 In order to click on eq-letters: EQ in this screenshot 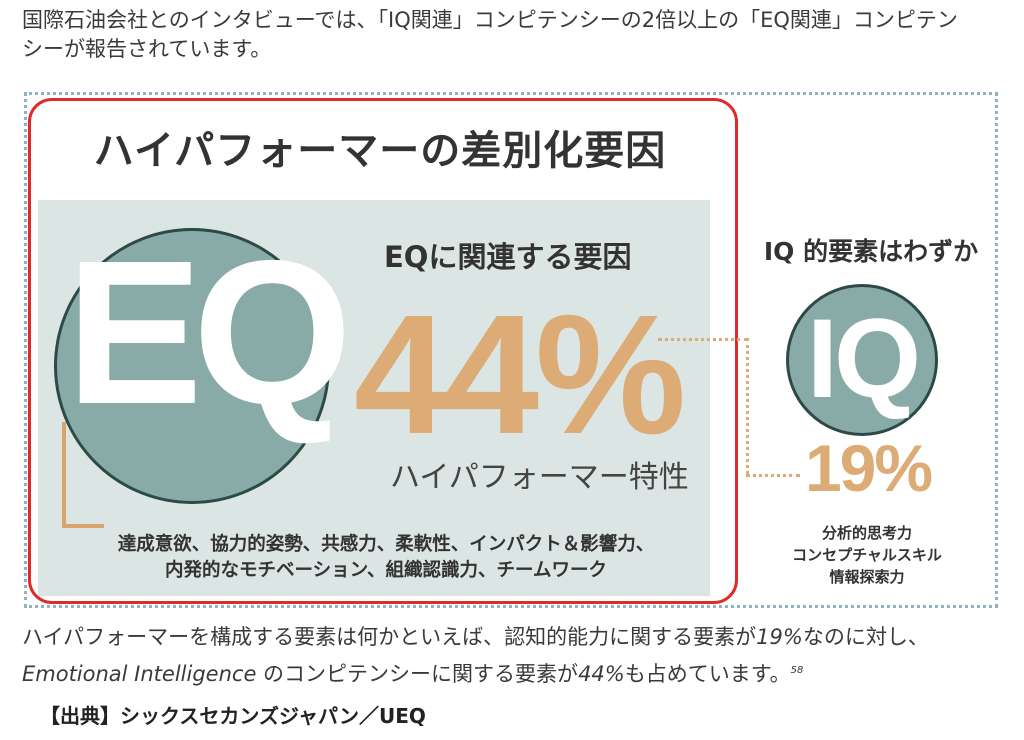, I will do `click(209, 332)`.